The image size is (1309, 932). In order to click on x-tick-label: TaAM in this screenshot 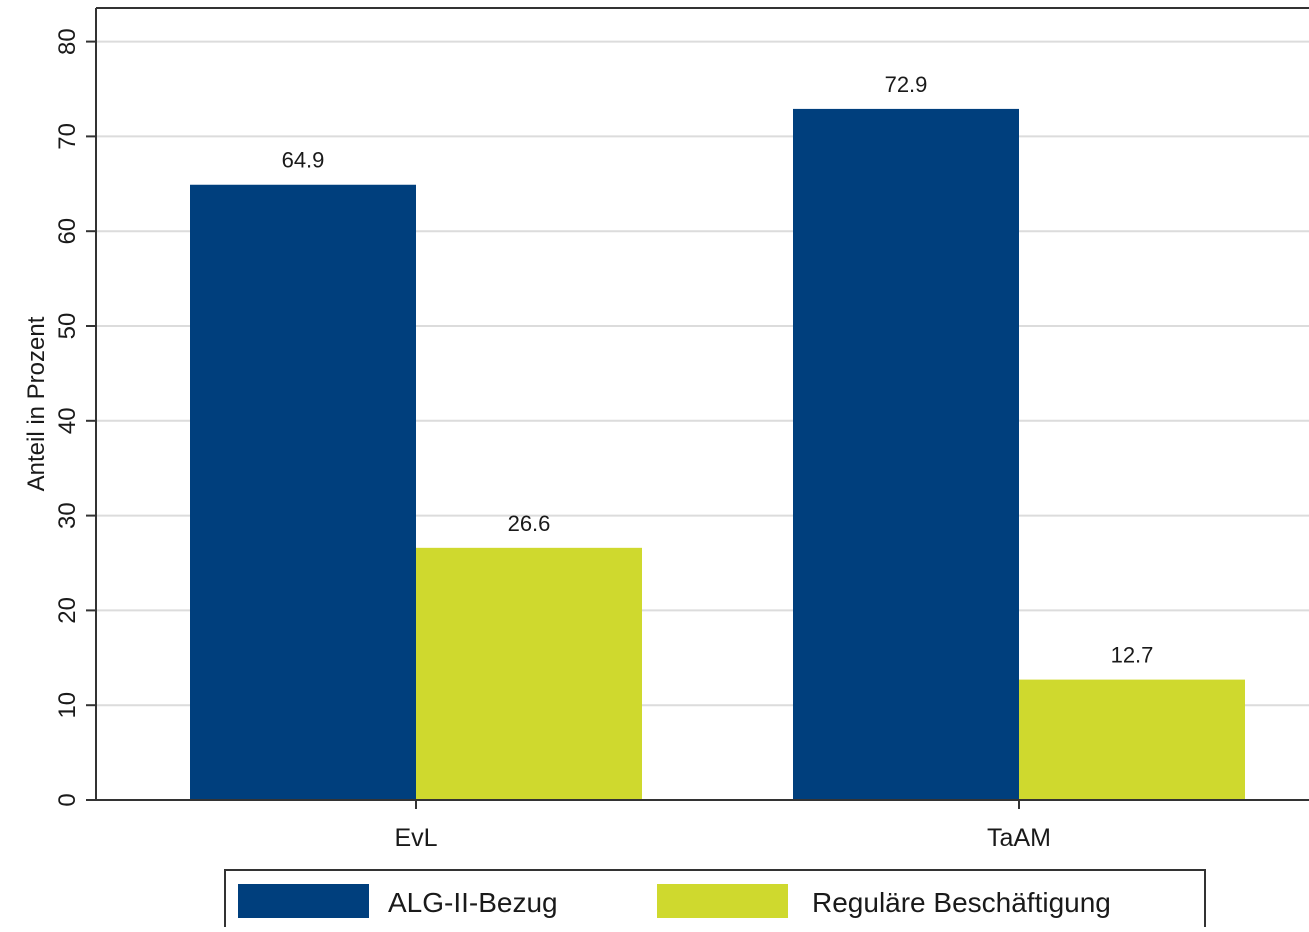, I will do `click(1019, 838)`.